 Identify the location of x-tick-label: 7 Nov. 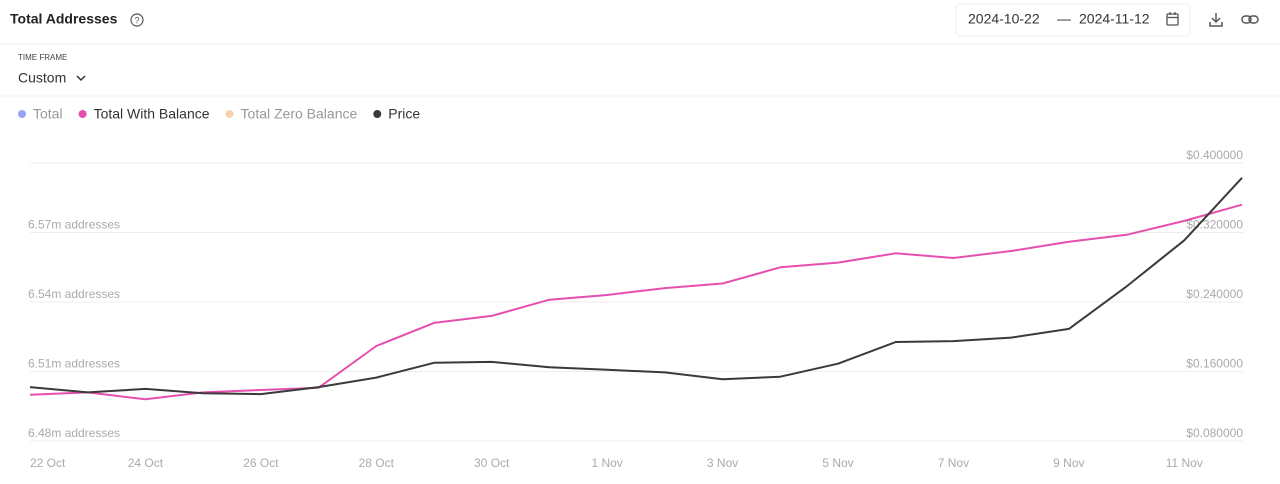
(953, 463).